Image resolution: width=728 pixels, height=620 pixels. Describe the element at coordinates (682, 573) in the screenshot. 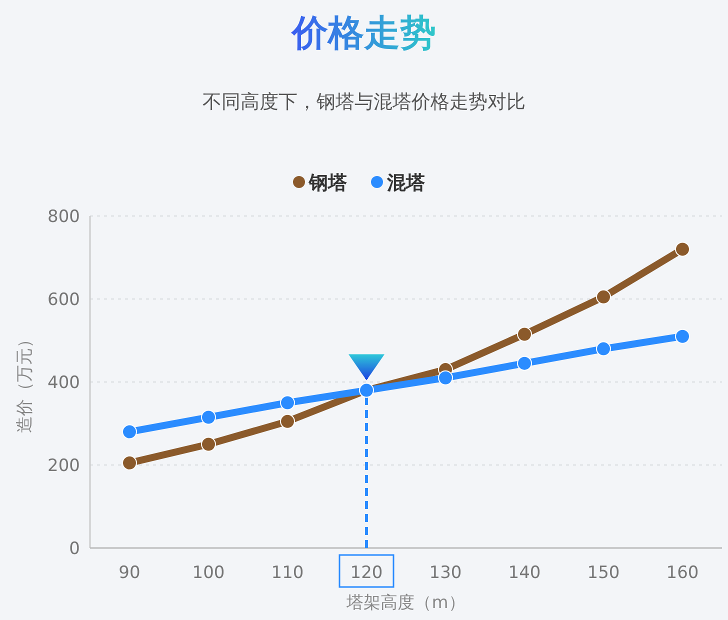

I see `x-tick-label: 160` at that location.